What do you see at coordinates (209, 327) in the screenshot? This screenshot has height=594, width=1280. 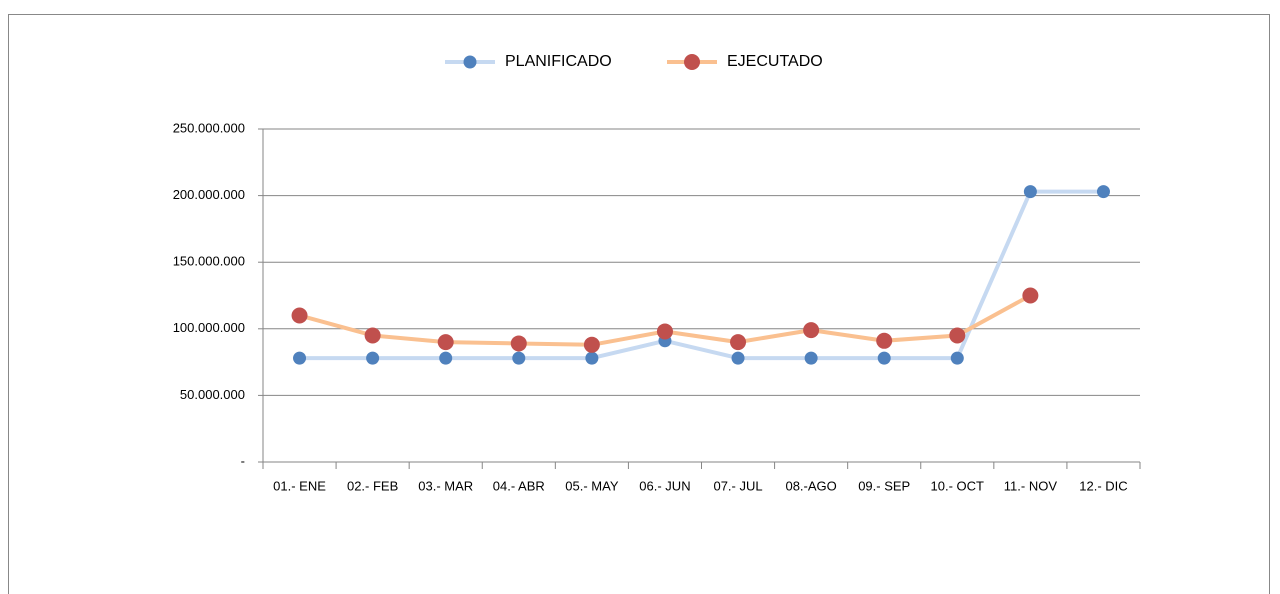 I see `y-tick-label: 100.000.000` at bounding box center [209, 327].